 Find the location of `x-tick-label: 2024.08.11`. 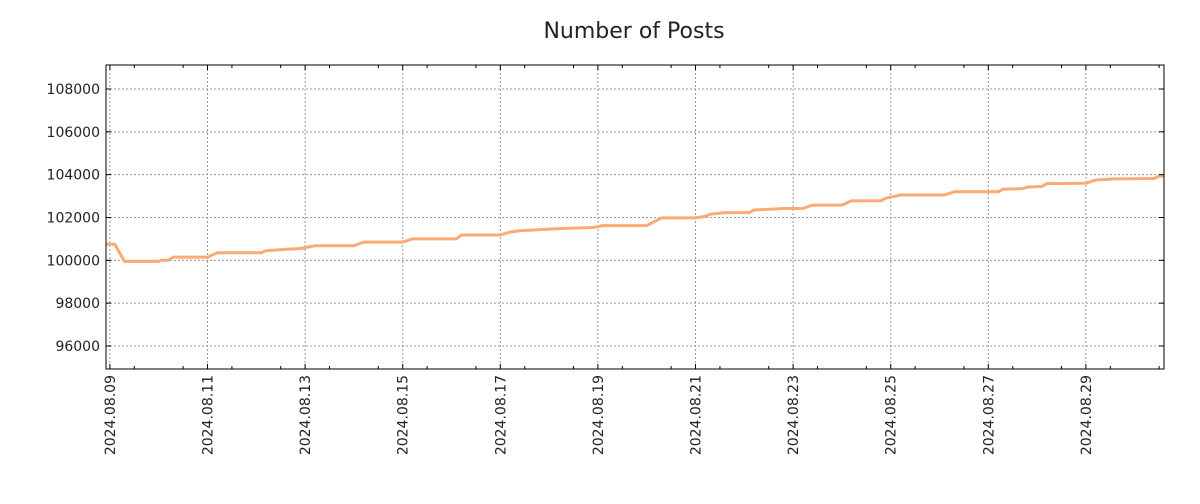

x-tick-label: 2024.08.11 is located at coordinates (209, 415).